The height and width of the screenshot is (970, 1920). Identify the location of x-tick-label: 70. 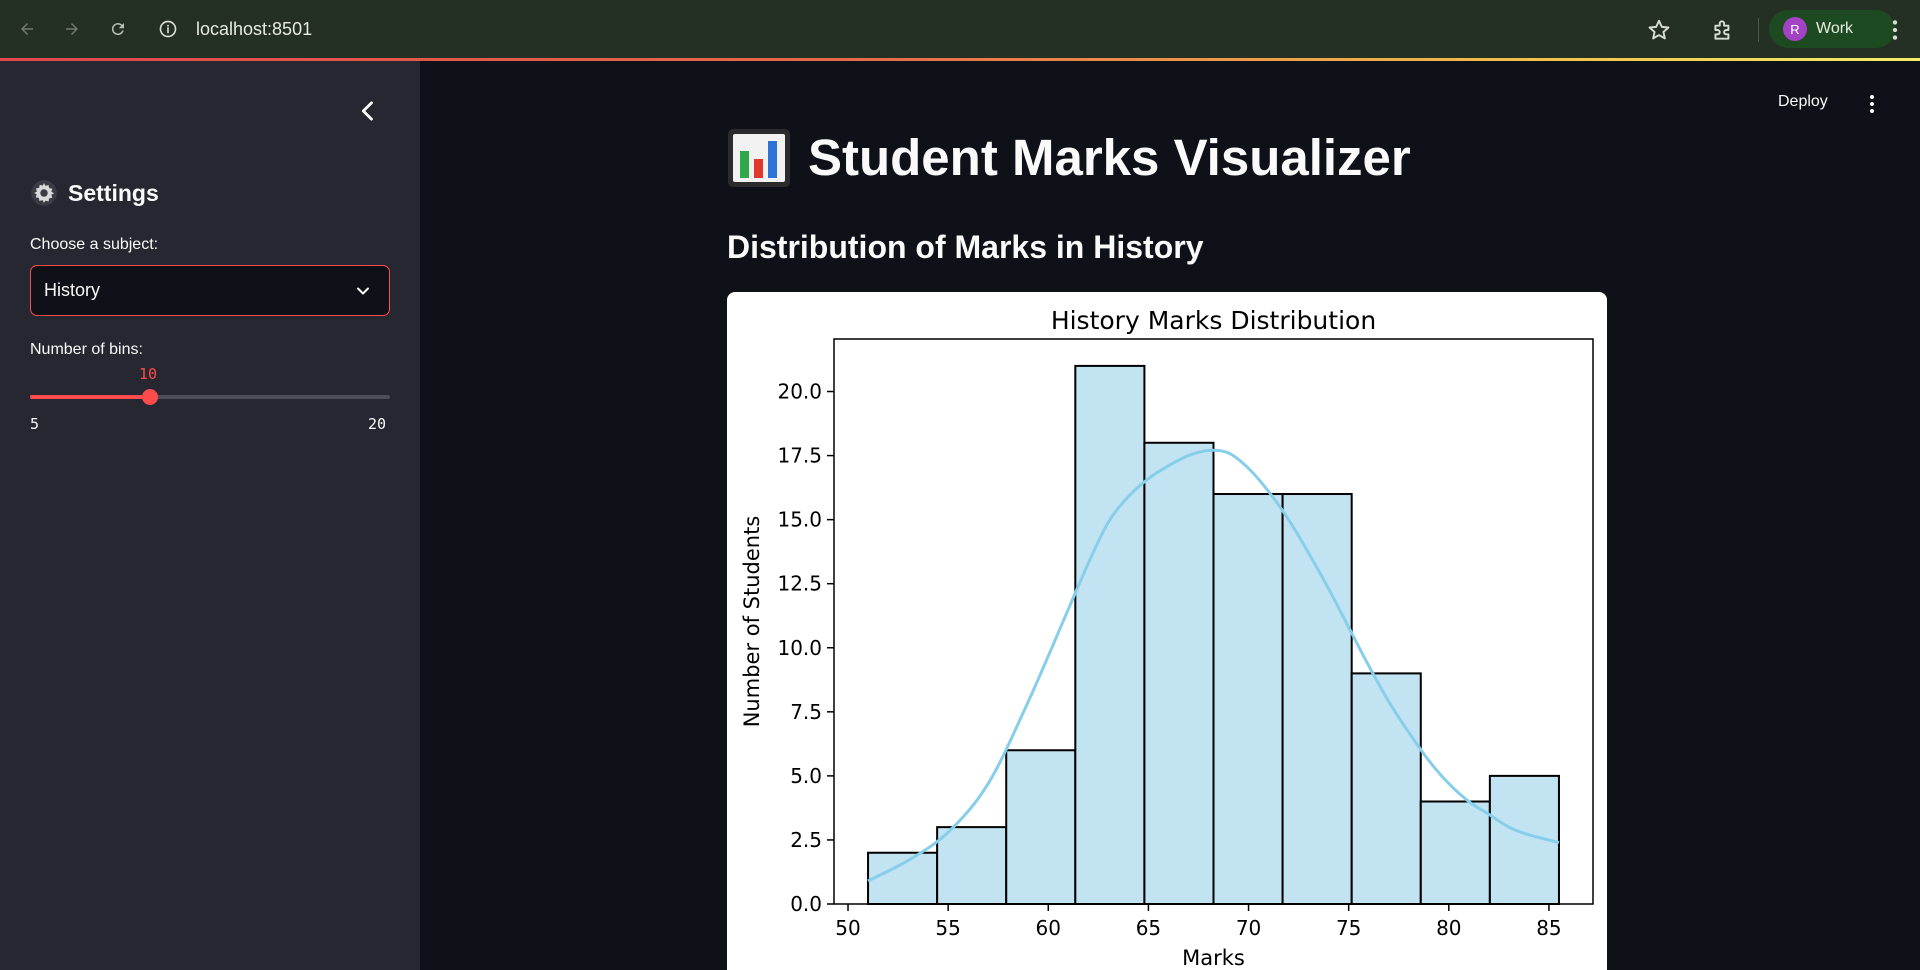
(1248, 928).